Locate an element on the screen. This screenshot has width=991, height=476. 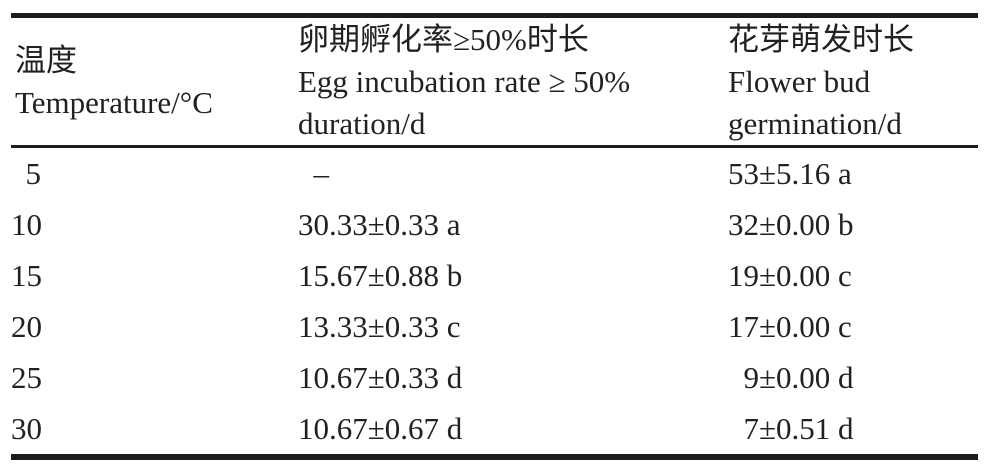
temperature-cell: 5 is located at coordinates (33, 173).